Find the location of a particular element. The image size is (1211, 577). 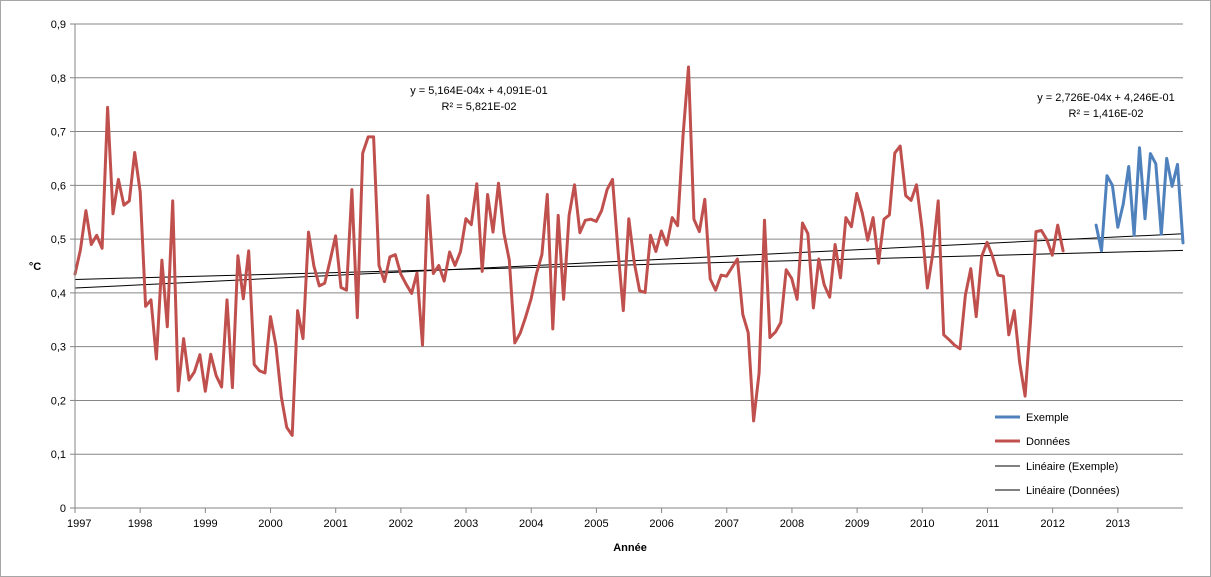

legend-label-lineaire-donnees: Linéaire (Données) is located at coordinates (1073, 491).